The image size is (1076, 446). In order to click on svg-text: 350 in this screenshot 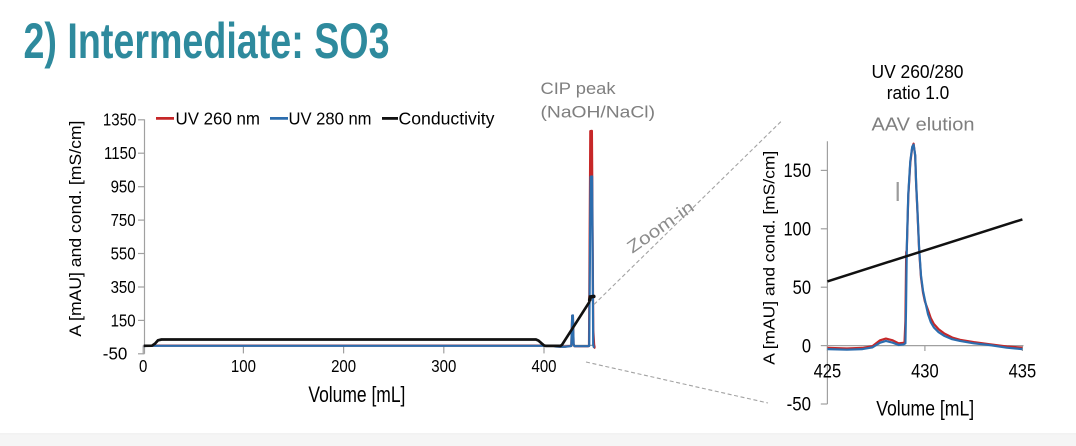, I will do `click(123, 287)`.